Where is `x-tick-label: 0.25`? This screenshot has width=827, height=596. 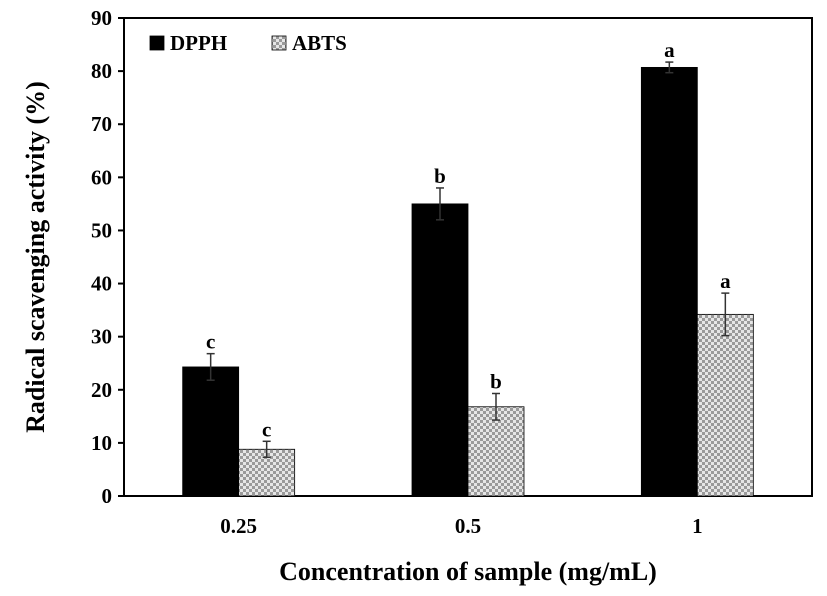
x-tick-label: 0.25 is located at coordinates (238, 526).